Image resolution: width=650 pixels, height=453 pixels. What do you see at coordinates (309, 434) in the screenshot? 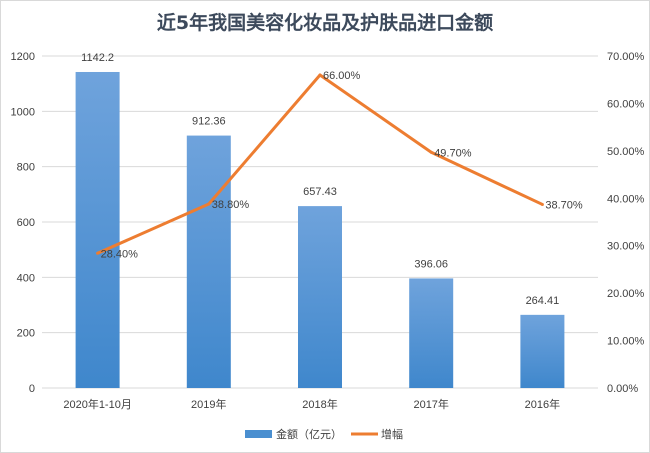
I see `legend-label-bar: 金额（亿元）` at bounding box center [309, 434].